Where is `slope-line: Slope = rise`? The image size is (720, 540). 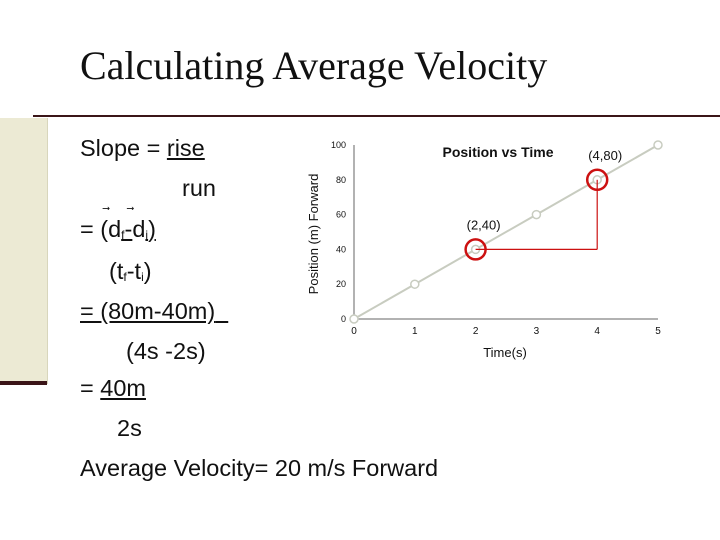
slope-line: Slope = rise is located at coordinates (142, 148).